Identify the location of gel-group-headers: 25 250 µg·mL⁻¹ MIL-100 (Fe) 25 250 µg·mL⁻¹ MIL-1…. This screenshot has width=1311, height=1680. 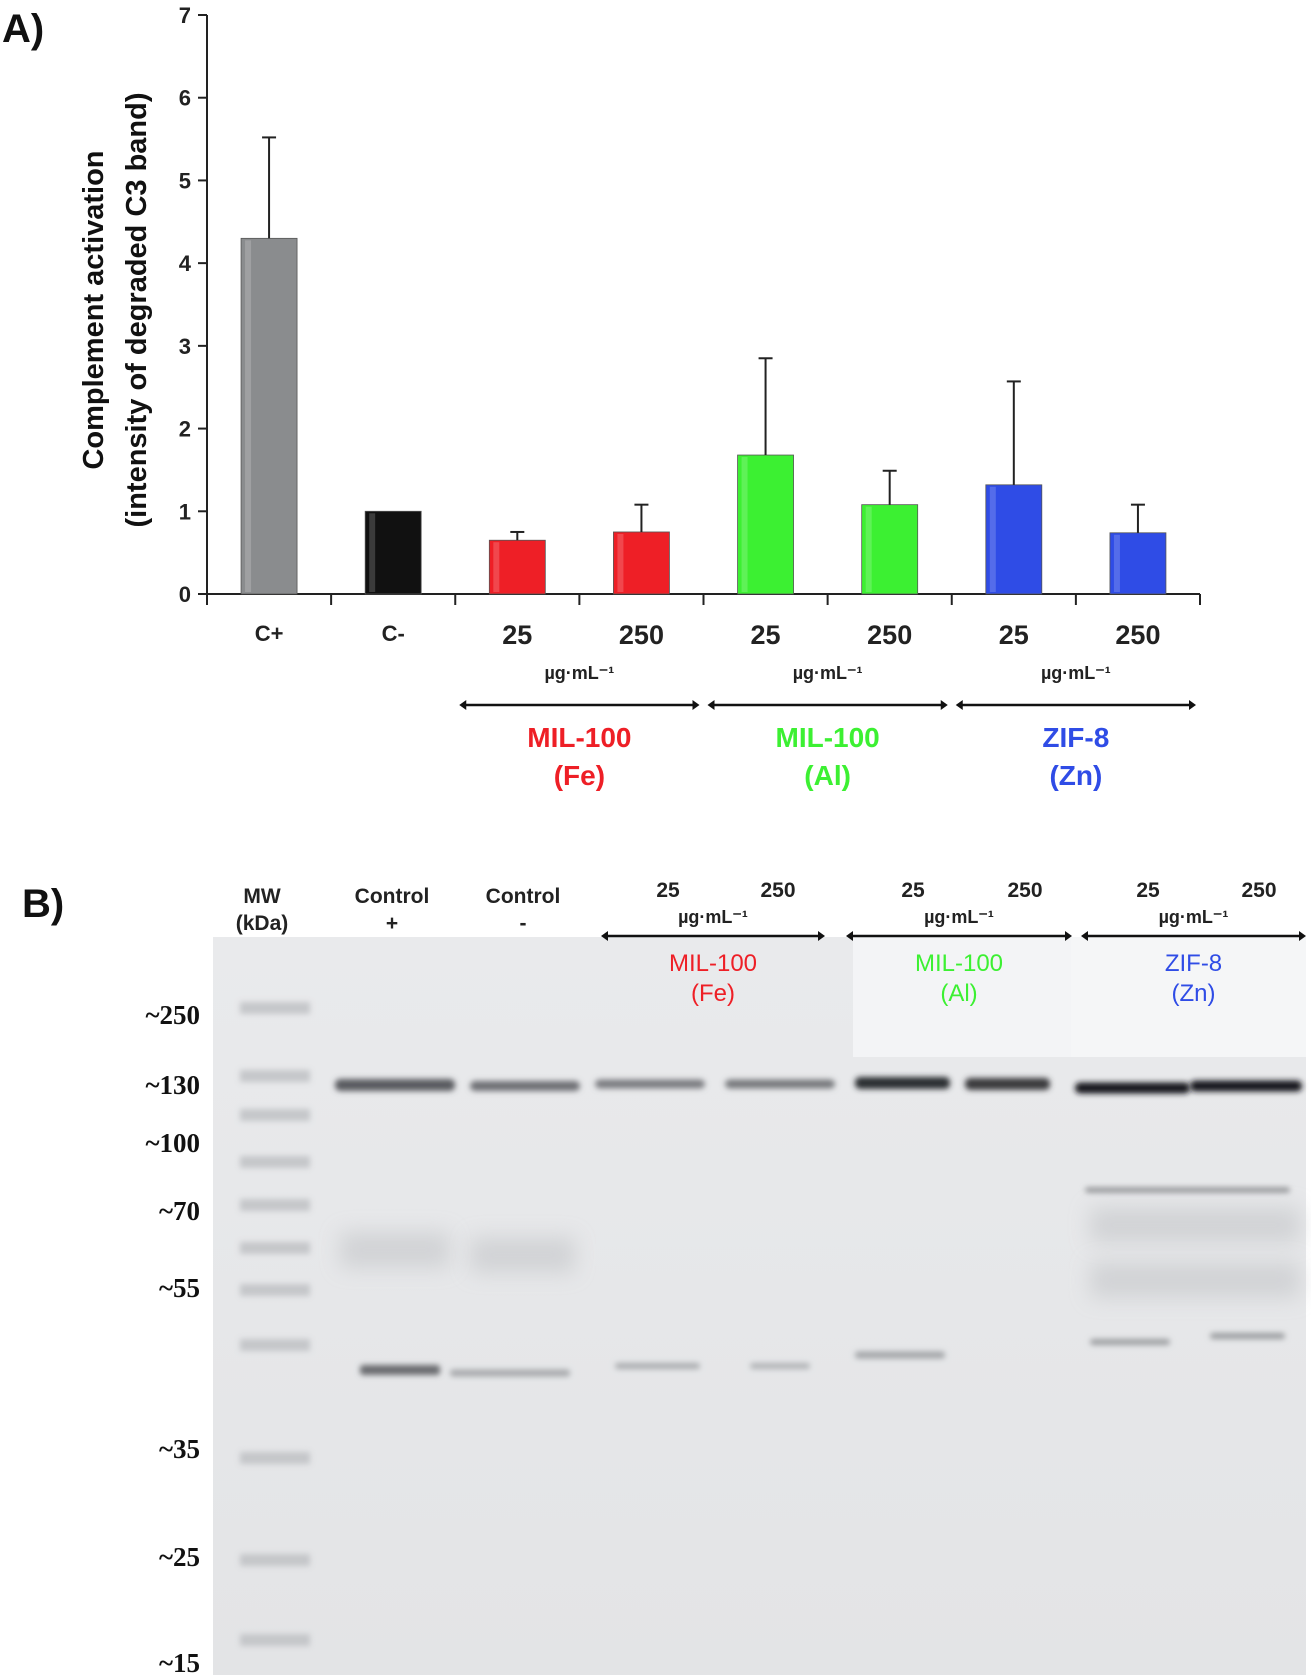
(953, 943).